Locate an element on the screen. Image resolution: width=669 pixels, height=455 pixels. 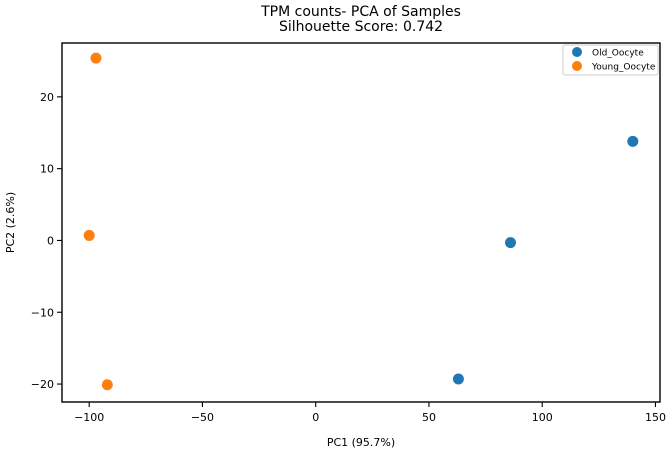
chart-title: TPM counts- PCA of Samples is located at coordinates (360, 12).